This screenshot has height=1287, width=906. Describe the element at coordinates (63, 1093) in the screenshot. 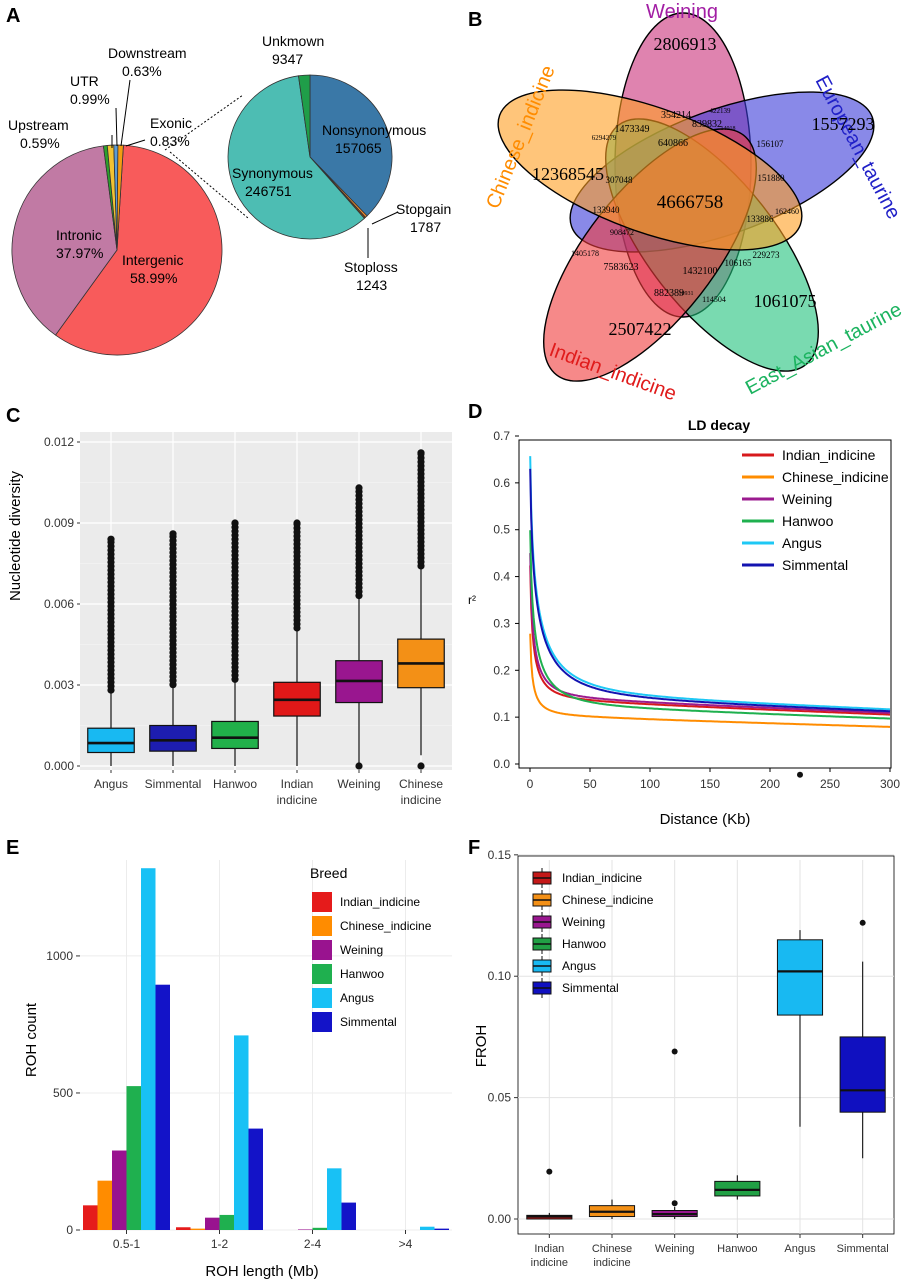

I see `y-tick-label: 500` at that location.